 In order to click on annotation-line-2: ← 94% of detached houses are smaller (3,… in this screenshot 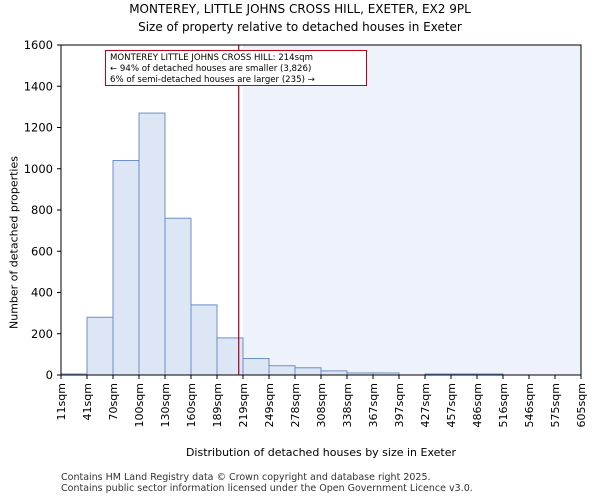, I will do `click(211, 69)`.